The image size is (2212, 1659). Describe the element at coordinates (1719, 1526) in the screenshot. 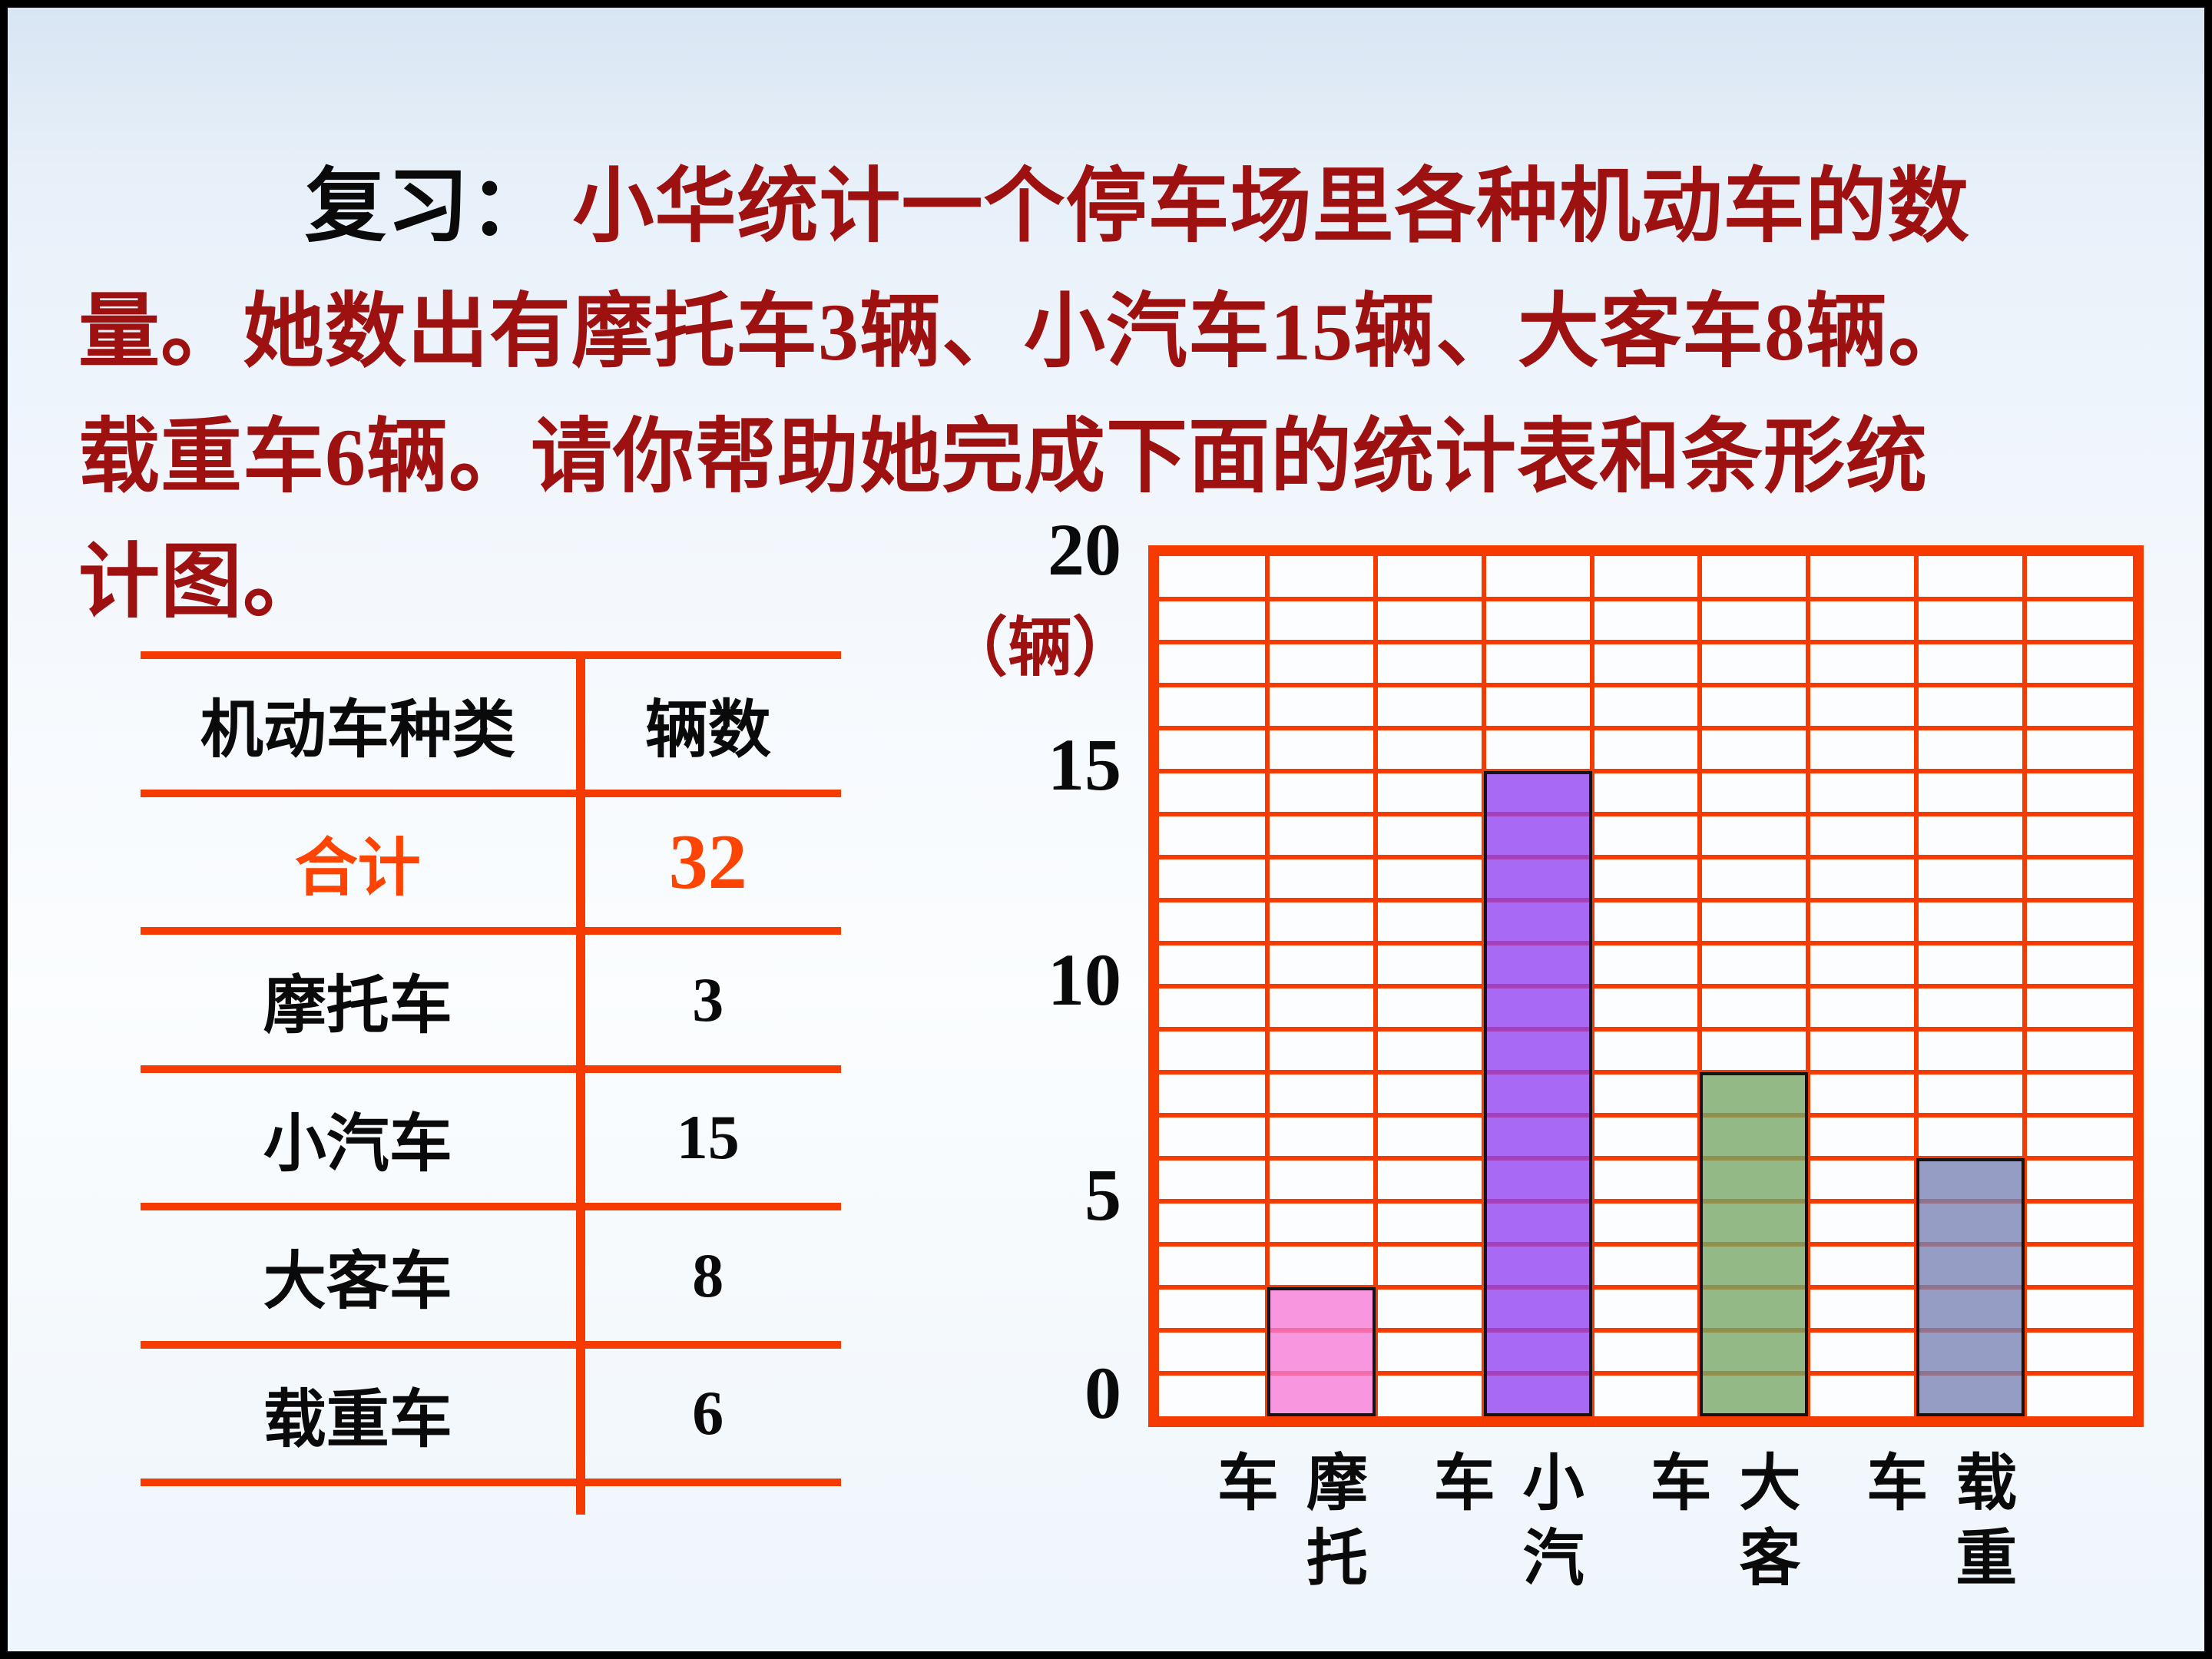

I see `x-category-label: 大客车` at that location.